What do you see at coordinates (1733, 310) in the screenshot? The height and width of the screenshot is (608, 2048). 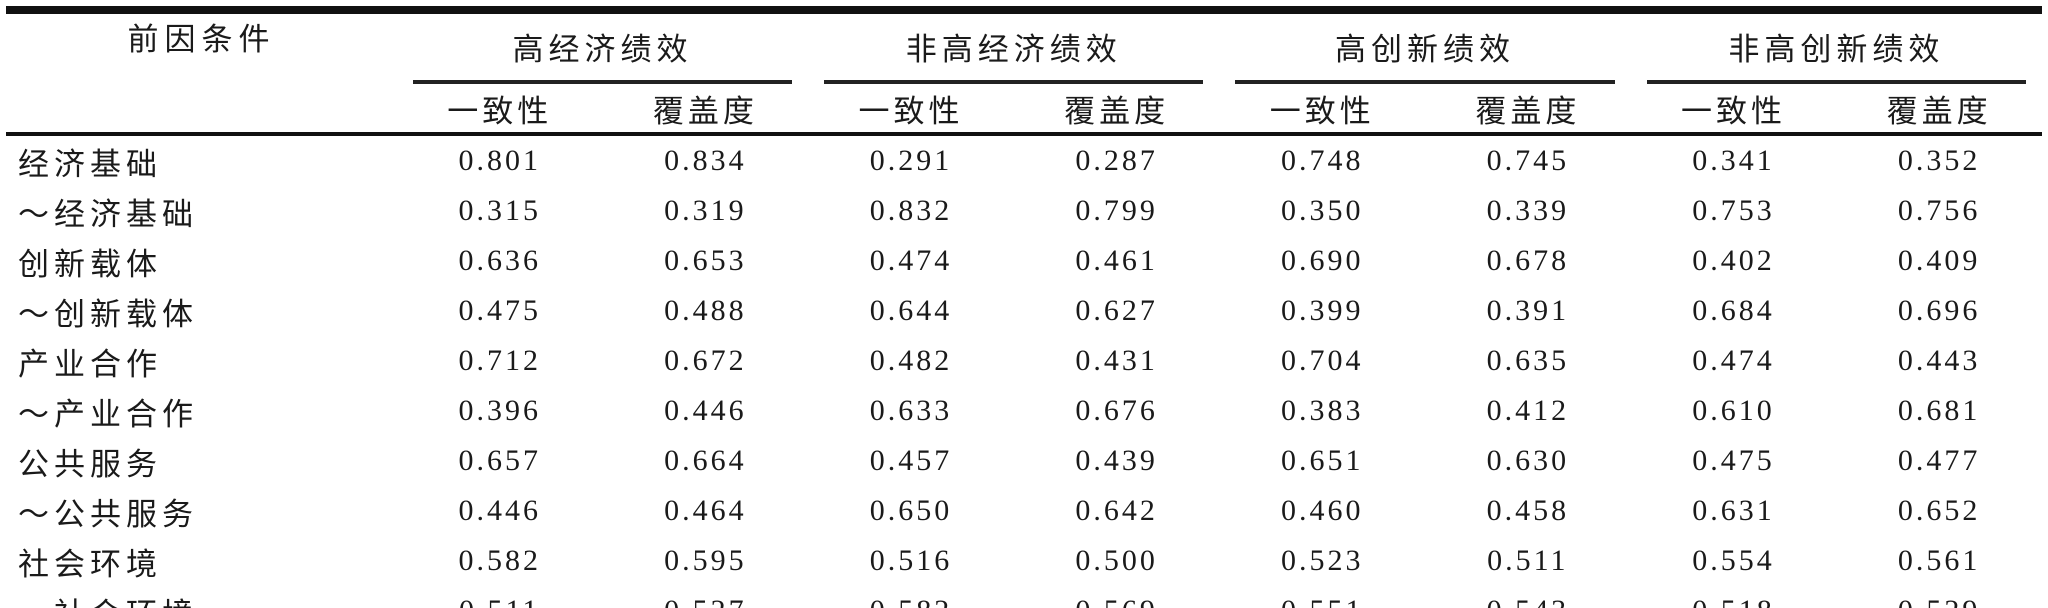 I see `value-cell: 0.684` at bounding box center [1733, 310].